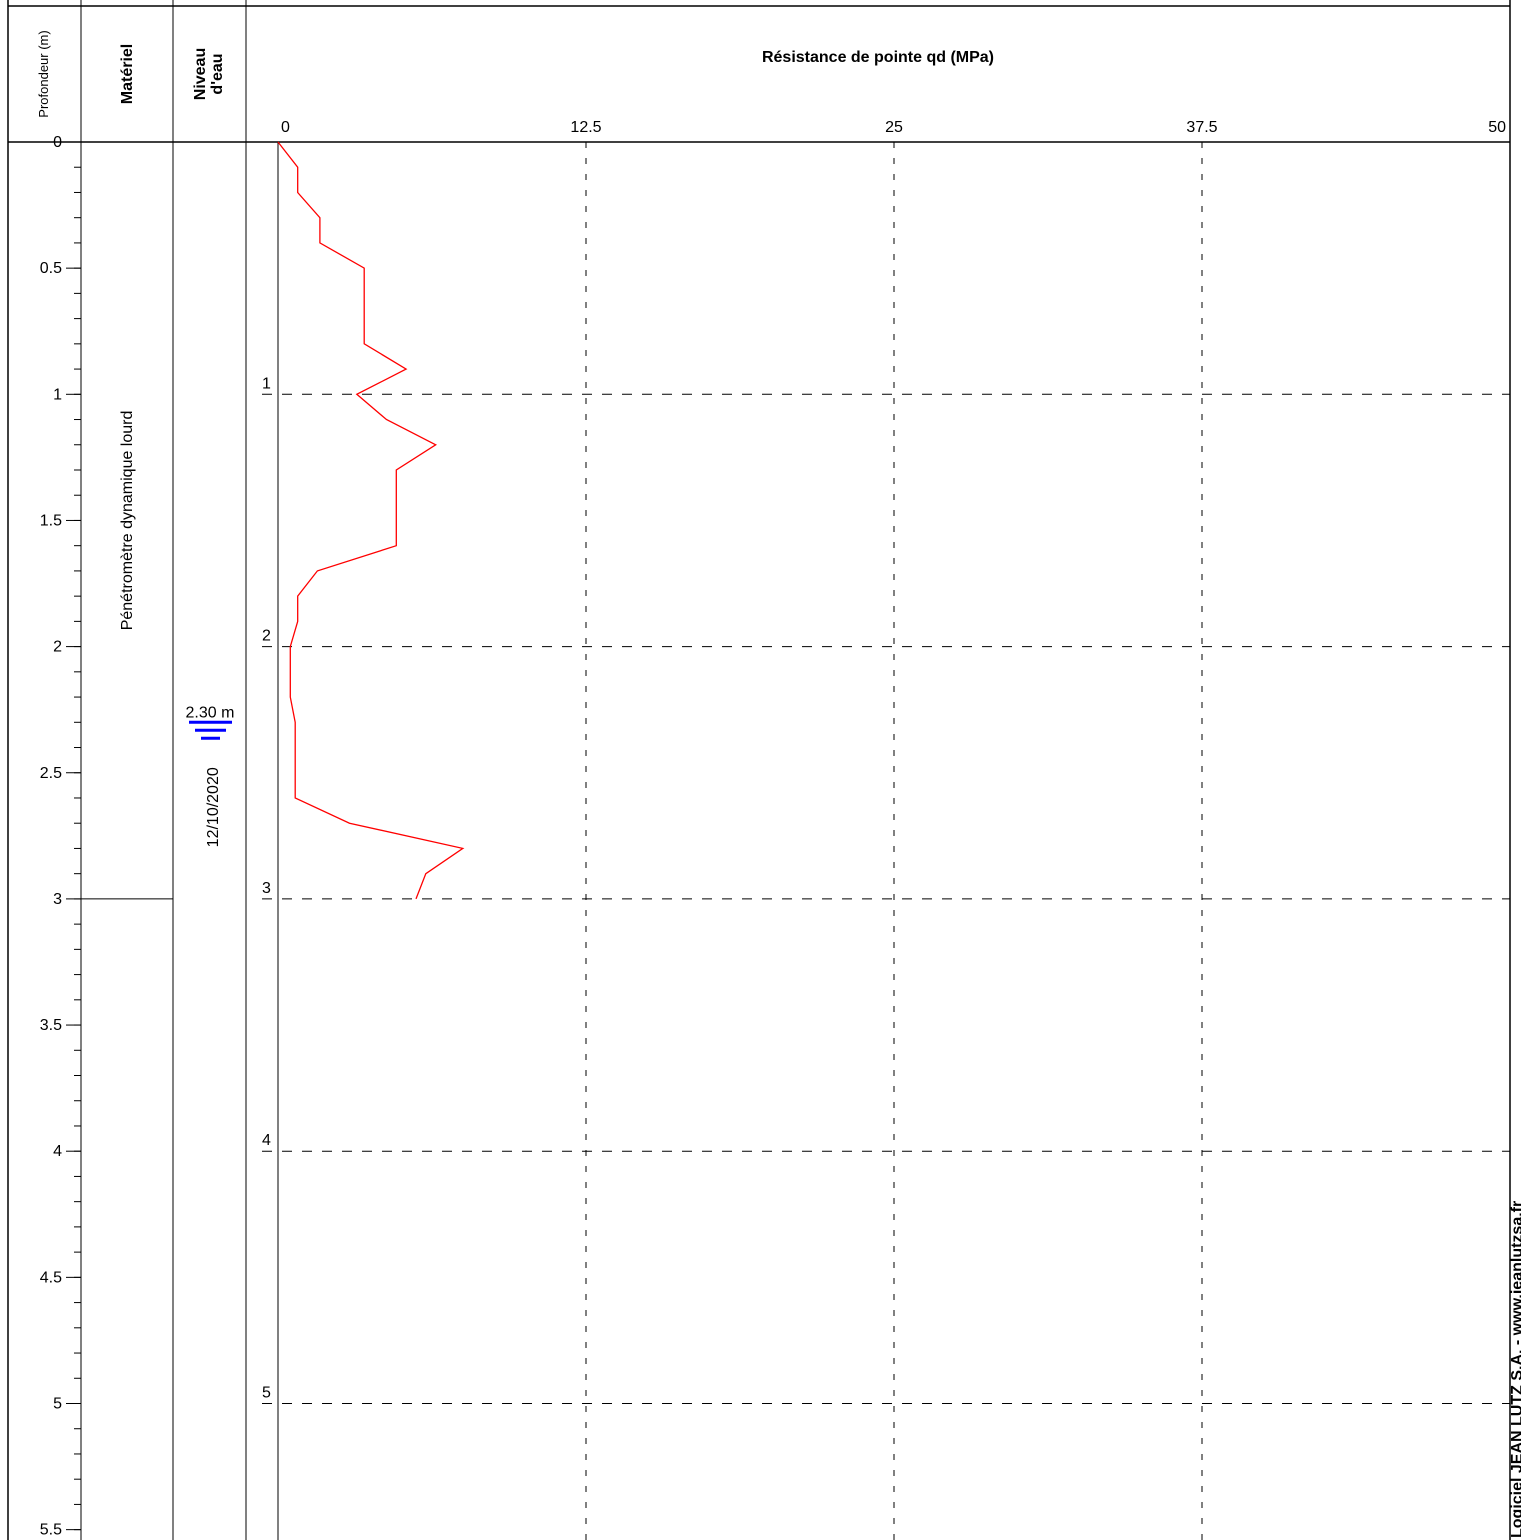 The image size is (1521, 1540). Describe the element at coordinates (217, 73) in the screenshot. I see `water-header-line2: d'eau` at that location.